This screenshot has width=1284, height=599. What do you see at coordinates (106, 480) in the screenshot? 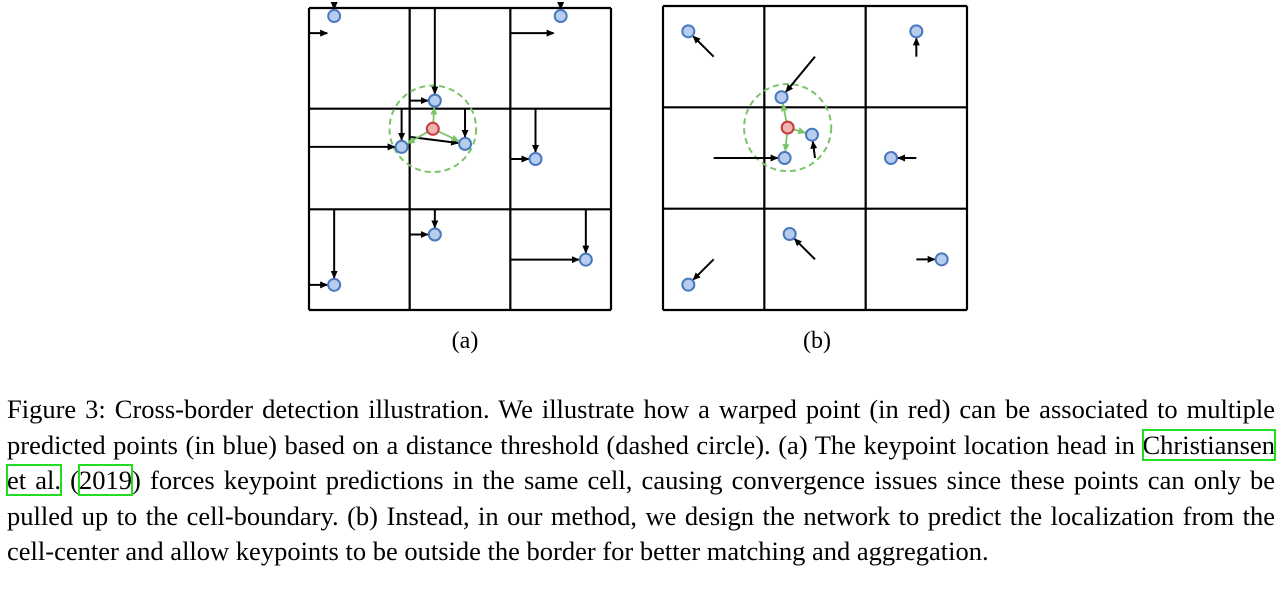
I see `citation-link-year: 2019` at bounding box center [106, 480].